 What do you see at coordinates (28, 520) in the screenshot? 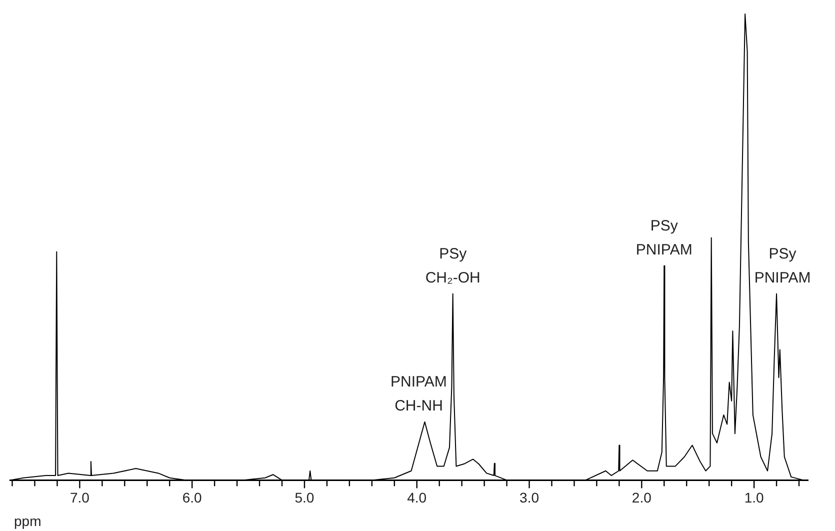
I see `x-axis-title: ppm` at bounding box center [28, 520].